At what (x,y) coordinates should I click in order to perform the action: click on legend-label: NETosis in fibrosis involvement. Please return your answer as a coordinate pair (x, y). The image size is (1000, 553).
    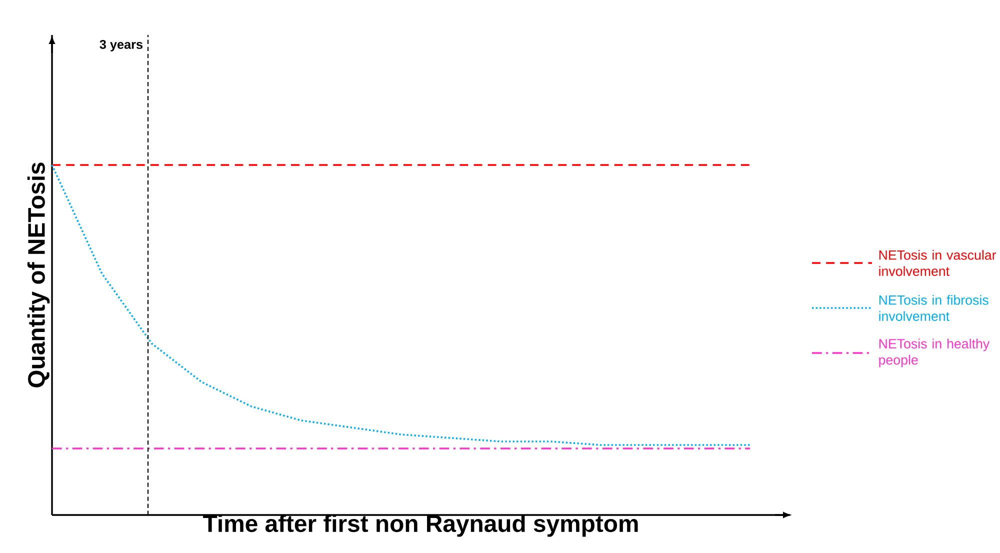
    Looking at the image, I should click on (933, 308).